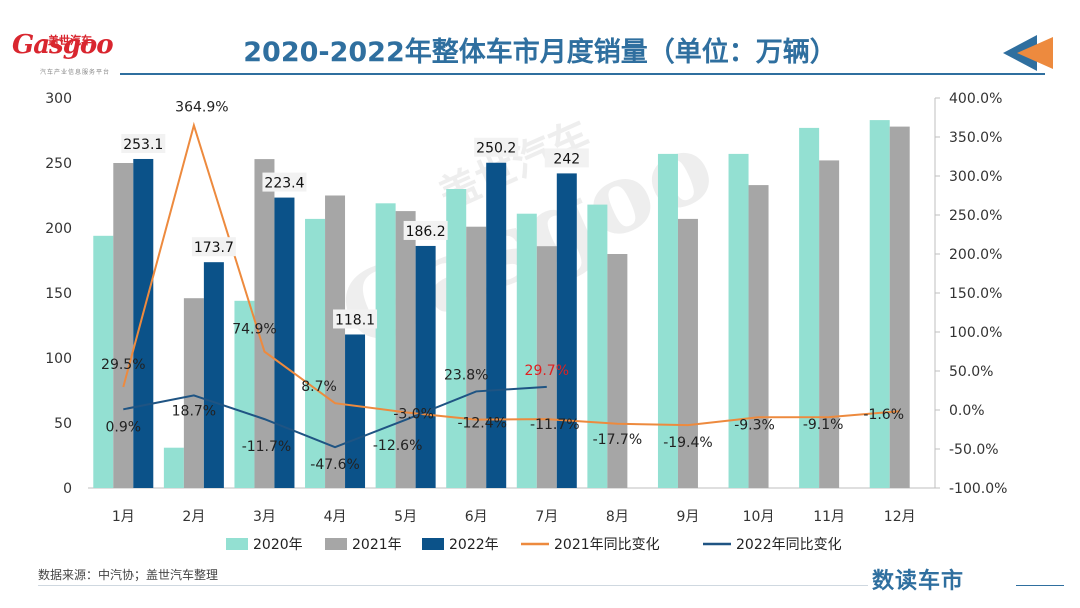 This screenshot has width=1080, height=608. What do you see at coordinates (967, 411) in the screenshot?
I see `y-right-tick-label: 0.0%` at bounding box center [967, 411].